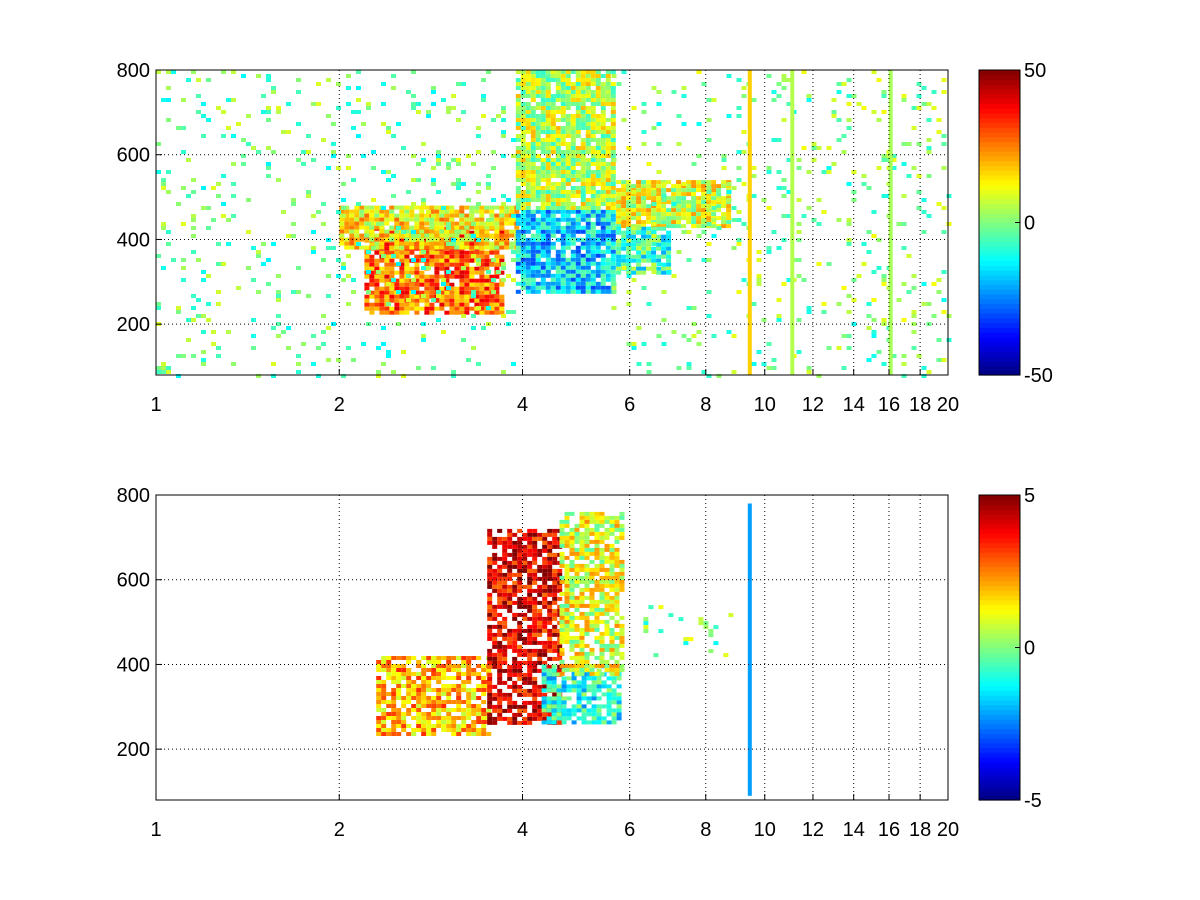  What do you see at coordinates (155, 405) in the screenshot?
I see `x-tick-label: 1` at bounding box center [155, 405].